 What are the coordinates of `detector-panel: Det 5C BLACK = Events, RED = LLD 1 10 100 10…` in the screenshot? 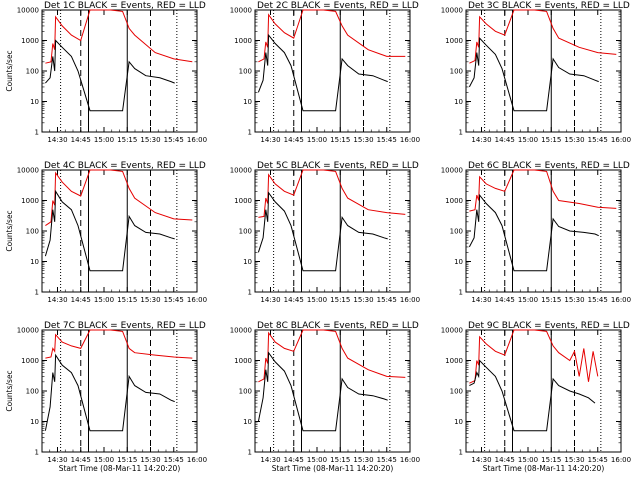 It's located at (325, 232).